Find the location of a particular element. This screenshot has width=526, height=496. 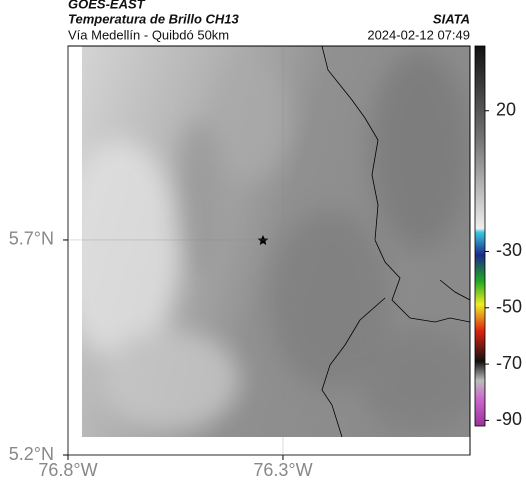

colorbar-label: -70 is located at coordinates (509, 363).